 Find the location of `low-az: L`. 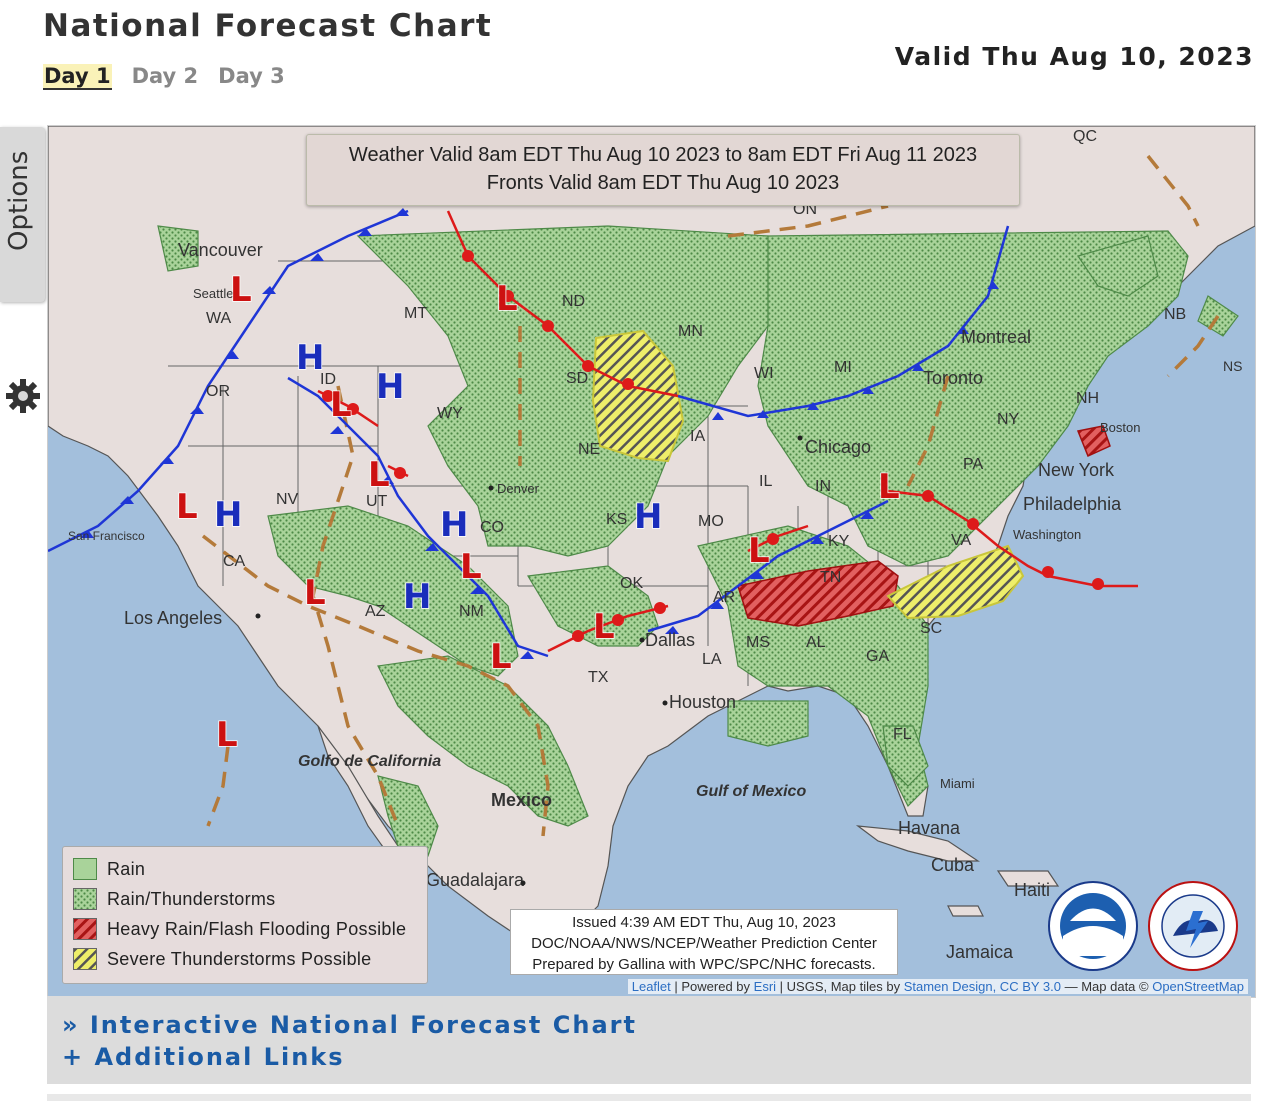

low-az: L is located at coordinates (315, 593).